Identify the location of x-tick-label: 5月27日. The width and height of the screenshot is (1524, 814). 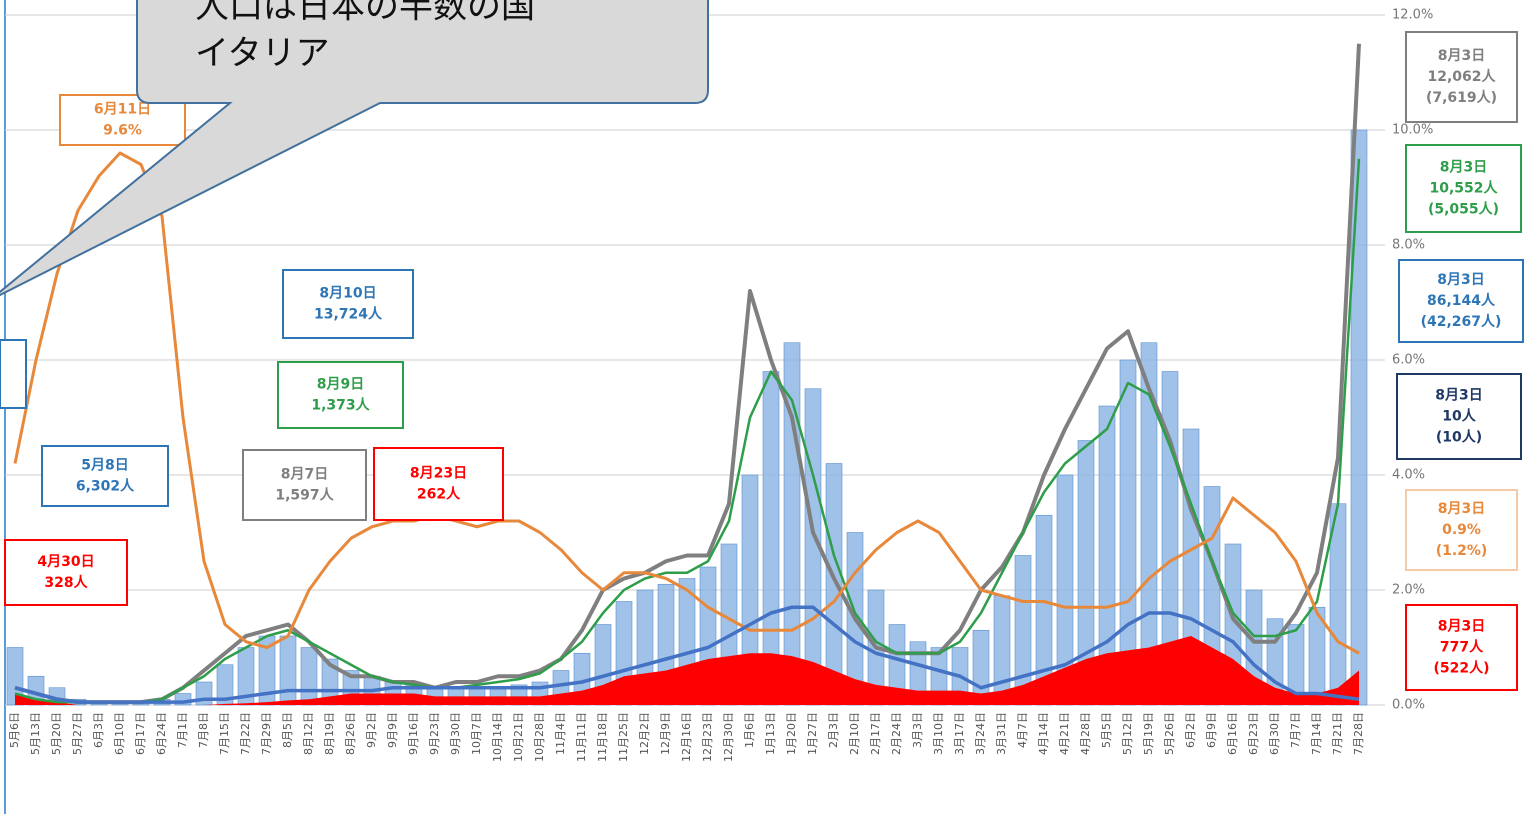
(77, 733).